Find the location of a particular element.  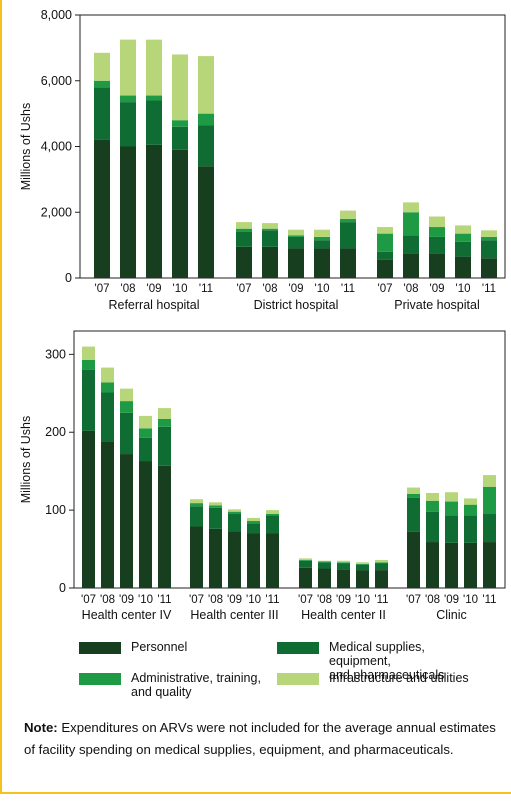

bar-referral-hospital-4-medical is located at coordinates (206, 146).